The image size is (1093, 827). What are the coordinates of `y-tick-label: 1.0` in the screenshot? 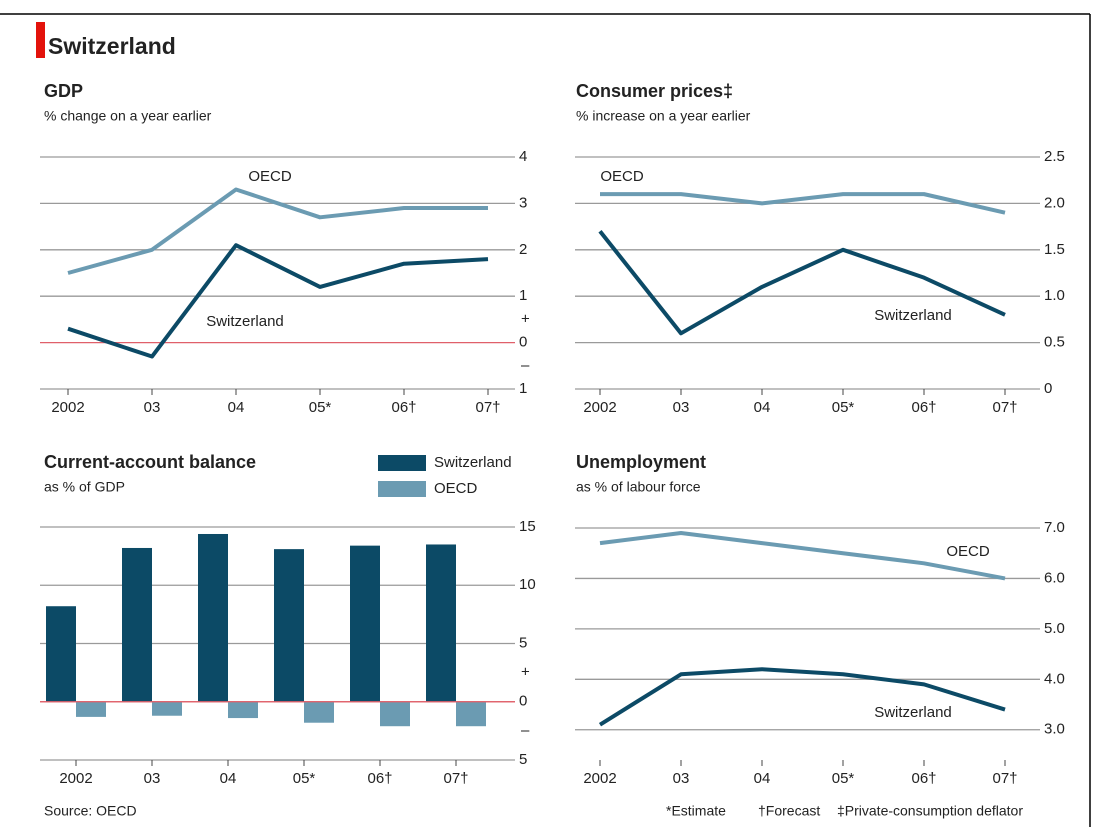 It's located at (1054, 295).